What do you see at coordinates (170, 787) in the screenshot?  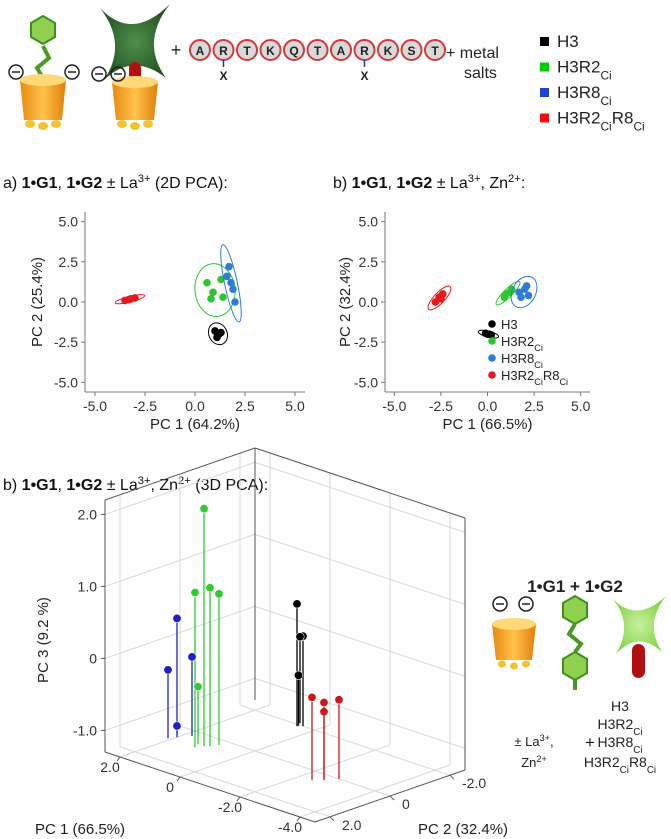 I see `x-tick-label: 0` at bounding box center [170, 787].